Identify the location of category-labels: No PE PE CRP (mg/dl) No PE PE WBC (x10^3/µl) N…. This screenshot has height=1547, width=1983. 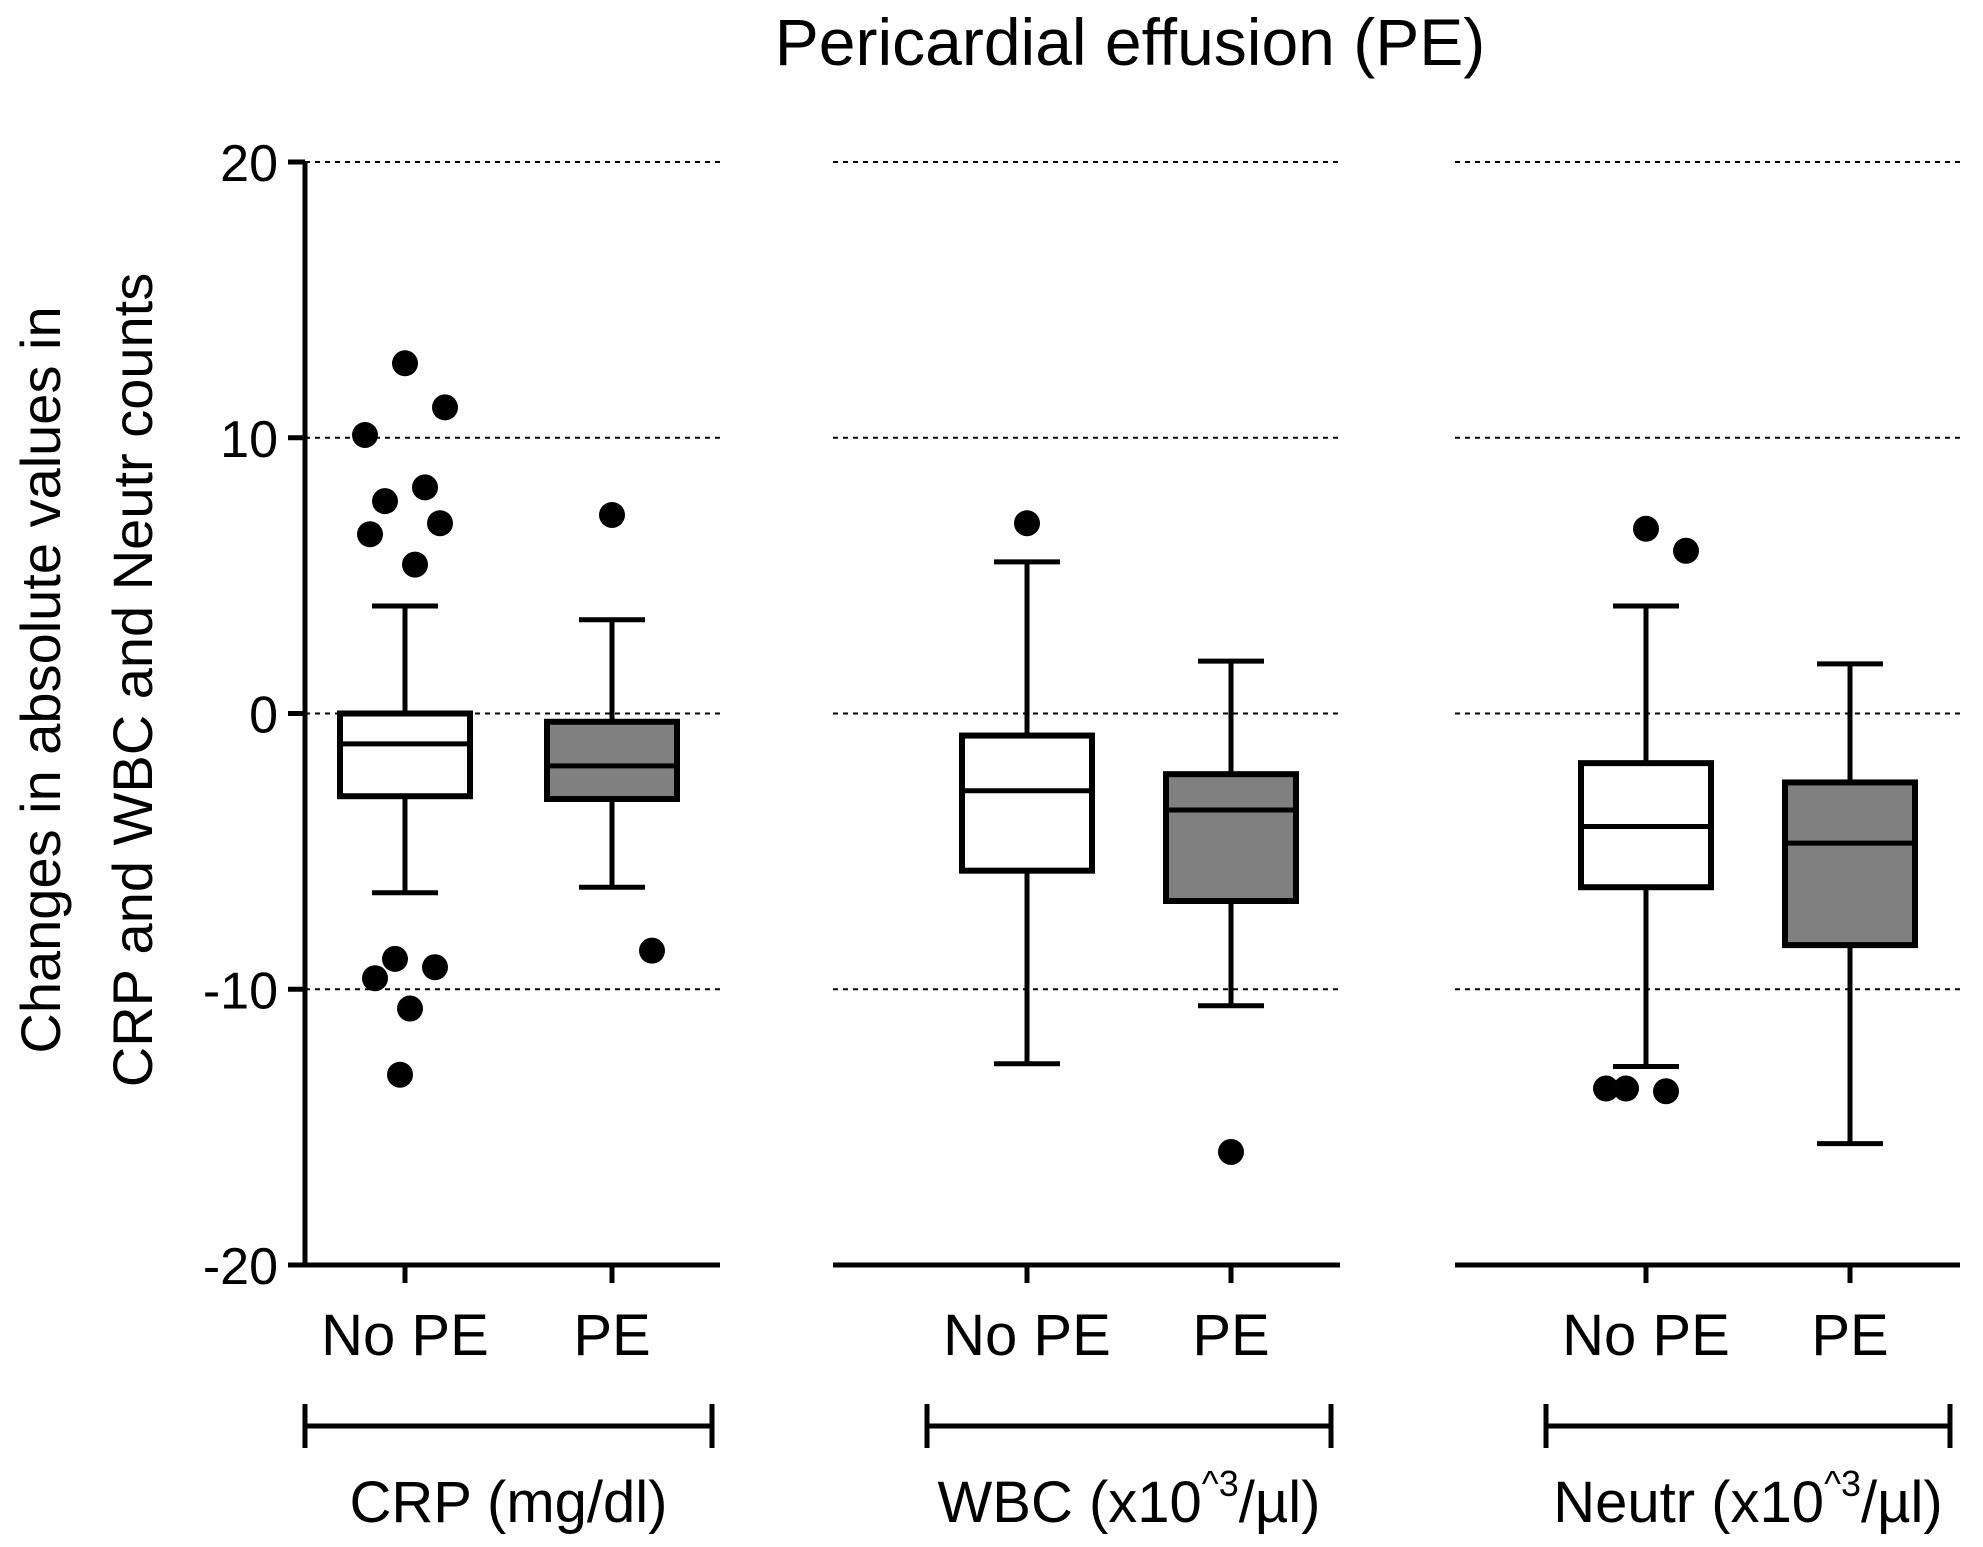
(1127, 1419).